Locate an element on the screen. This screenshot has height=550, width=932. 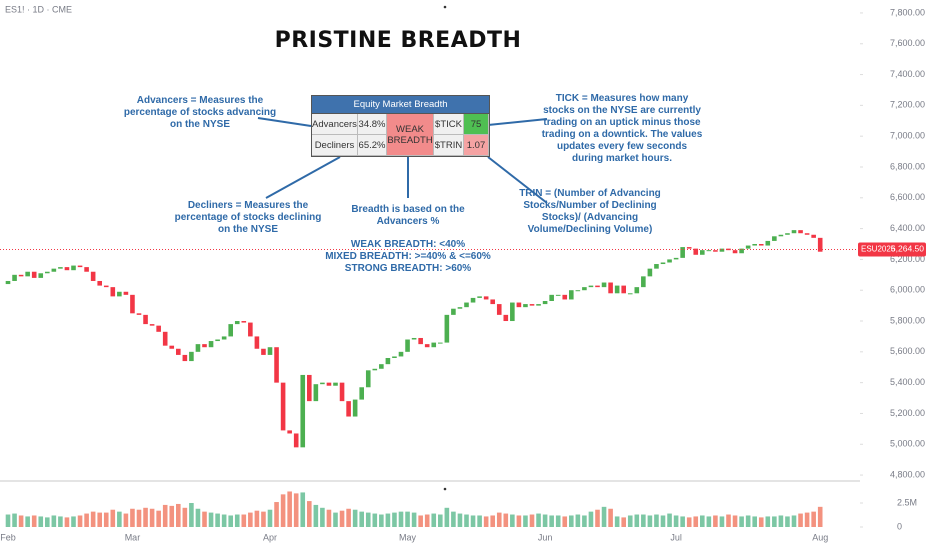
annotation-line: Decliners = Measures the is located at coordinates (248, 205).